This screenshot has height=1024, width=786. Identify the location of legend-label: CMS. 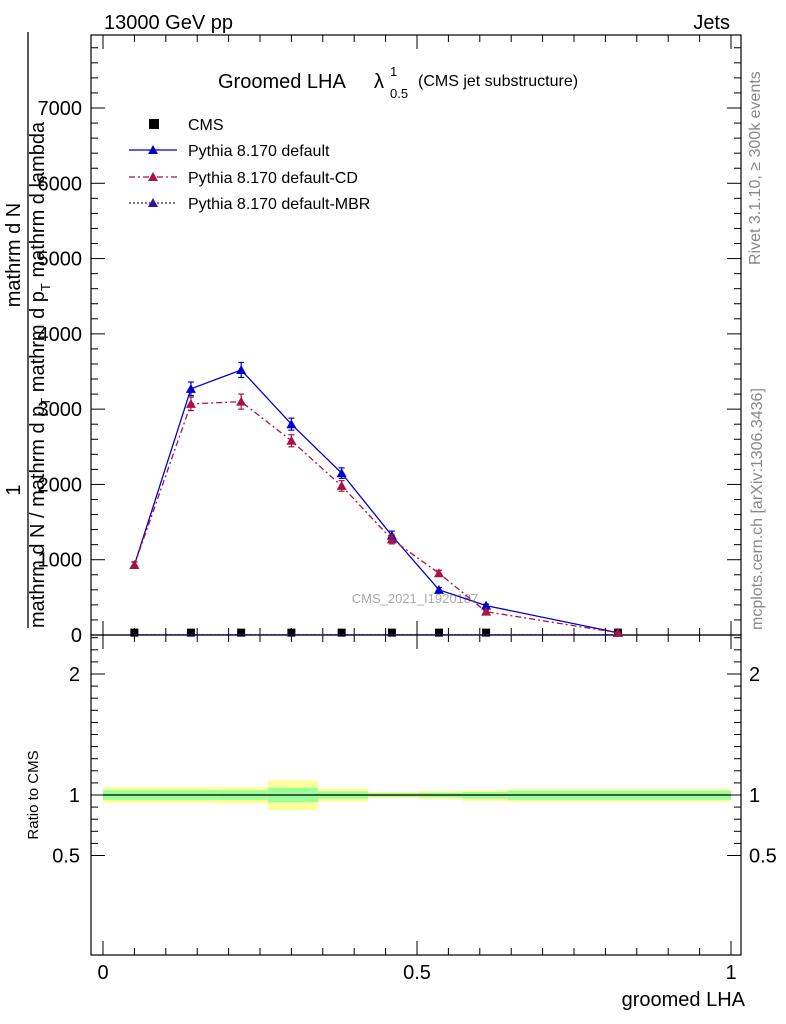
(206, 125).